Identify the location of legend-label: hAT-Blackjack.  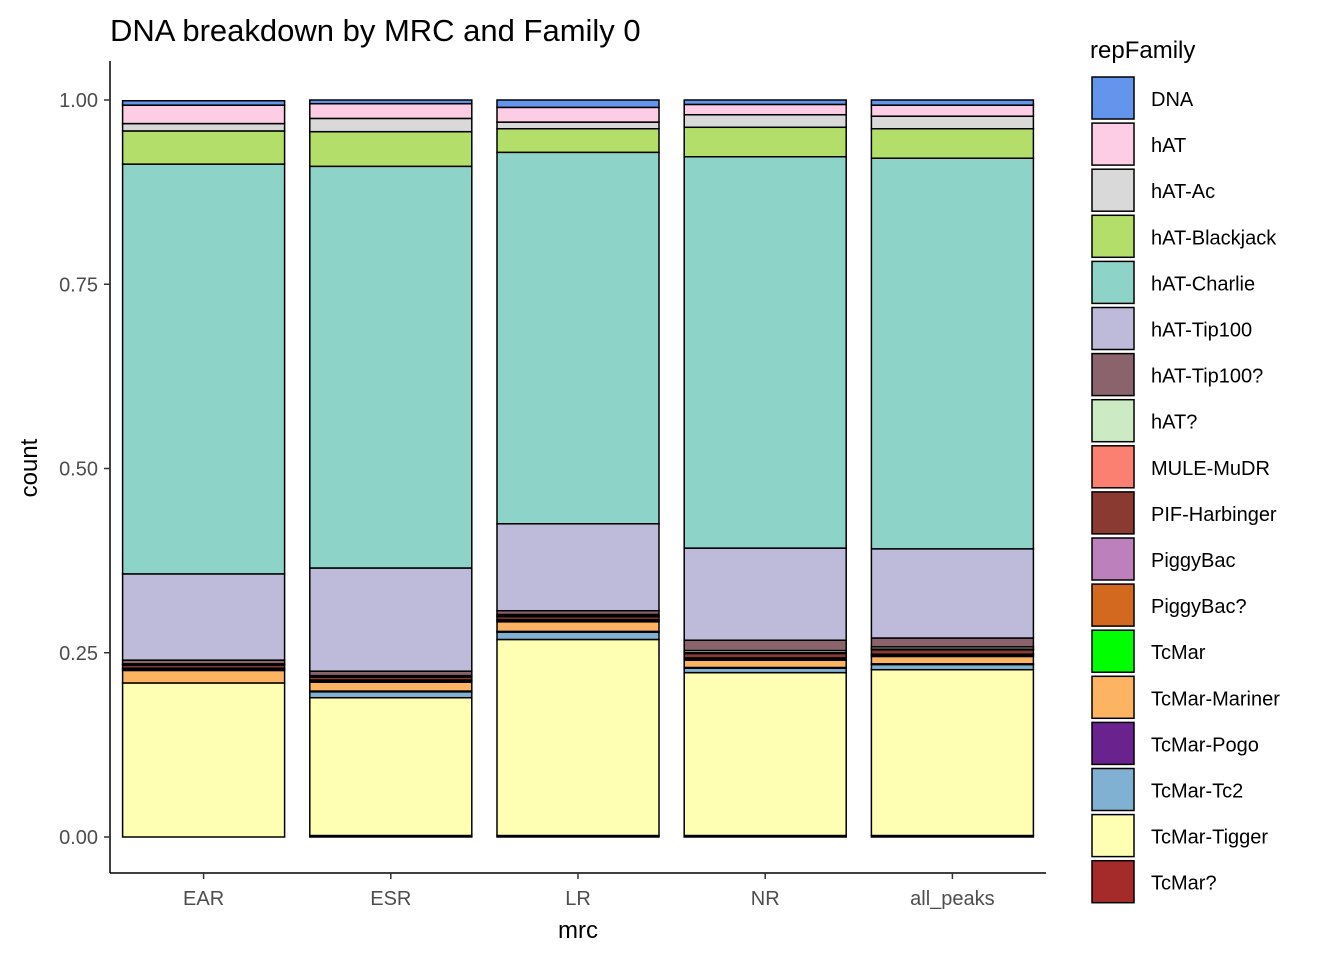
(1214, 238).